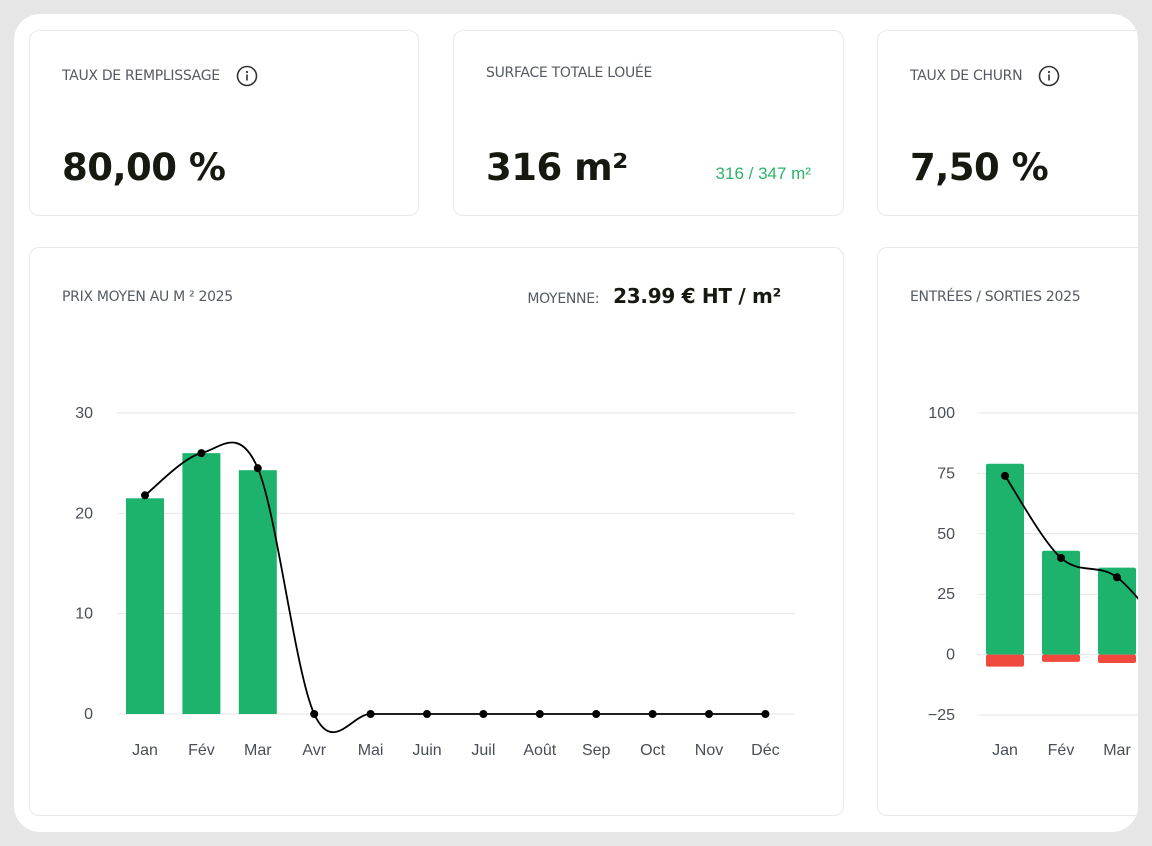 The image size is (1152, 846). Describe the element at coordinates (147, 297) in the screenshot. I see `chart-title: PRIX MOYEN AU M ² 2025` at that location.